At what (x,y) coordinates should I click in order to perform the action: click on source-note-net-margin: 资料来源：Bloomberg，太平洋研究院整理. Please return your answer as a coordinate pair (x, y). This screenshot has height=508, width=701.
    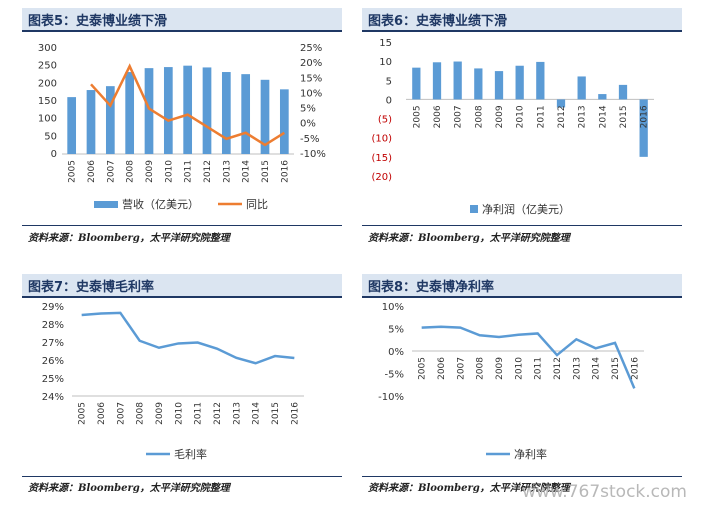
    Looking at the image, I should click on (469, 488).